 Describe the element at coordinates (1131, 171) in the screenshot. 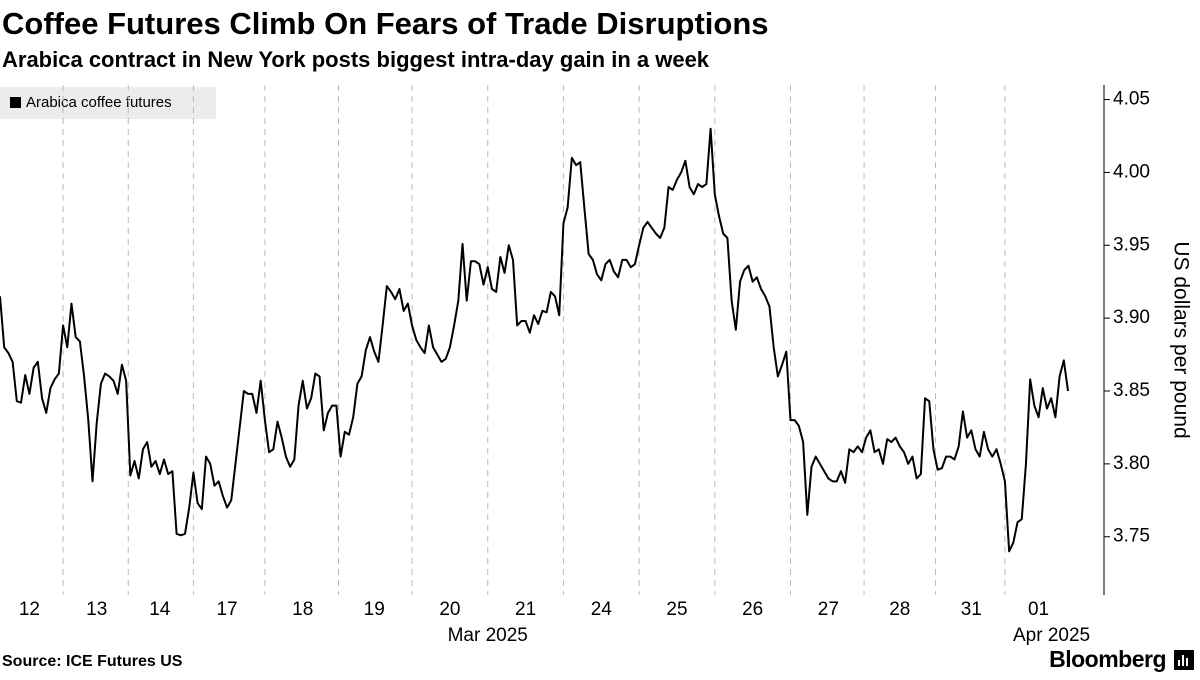

I see `y-tick-label: 4.00` at that location.